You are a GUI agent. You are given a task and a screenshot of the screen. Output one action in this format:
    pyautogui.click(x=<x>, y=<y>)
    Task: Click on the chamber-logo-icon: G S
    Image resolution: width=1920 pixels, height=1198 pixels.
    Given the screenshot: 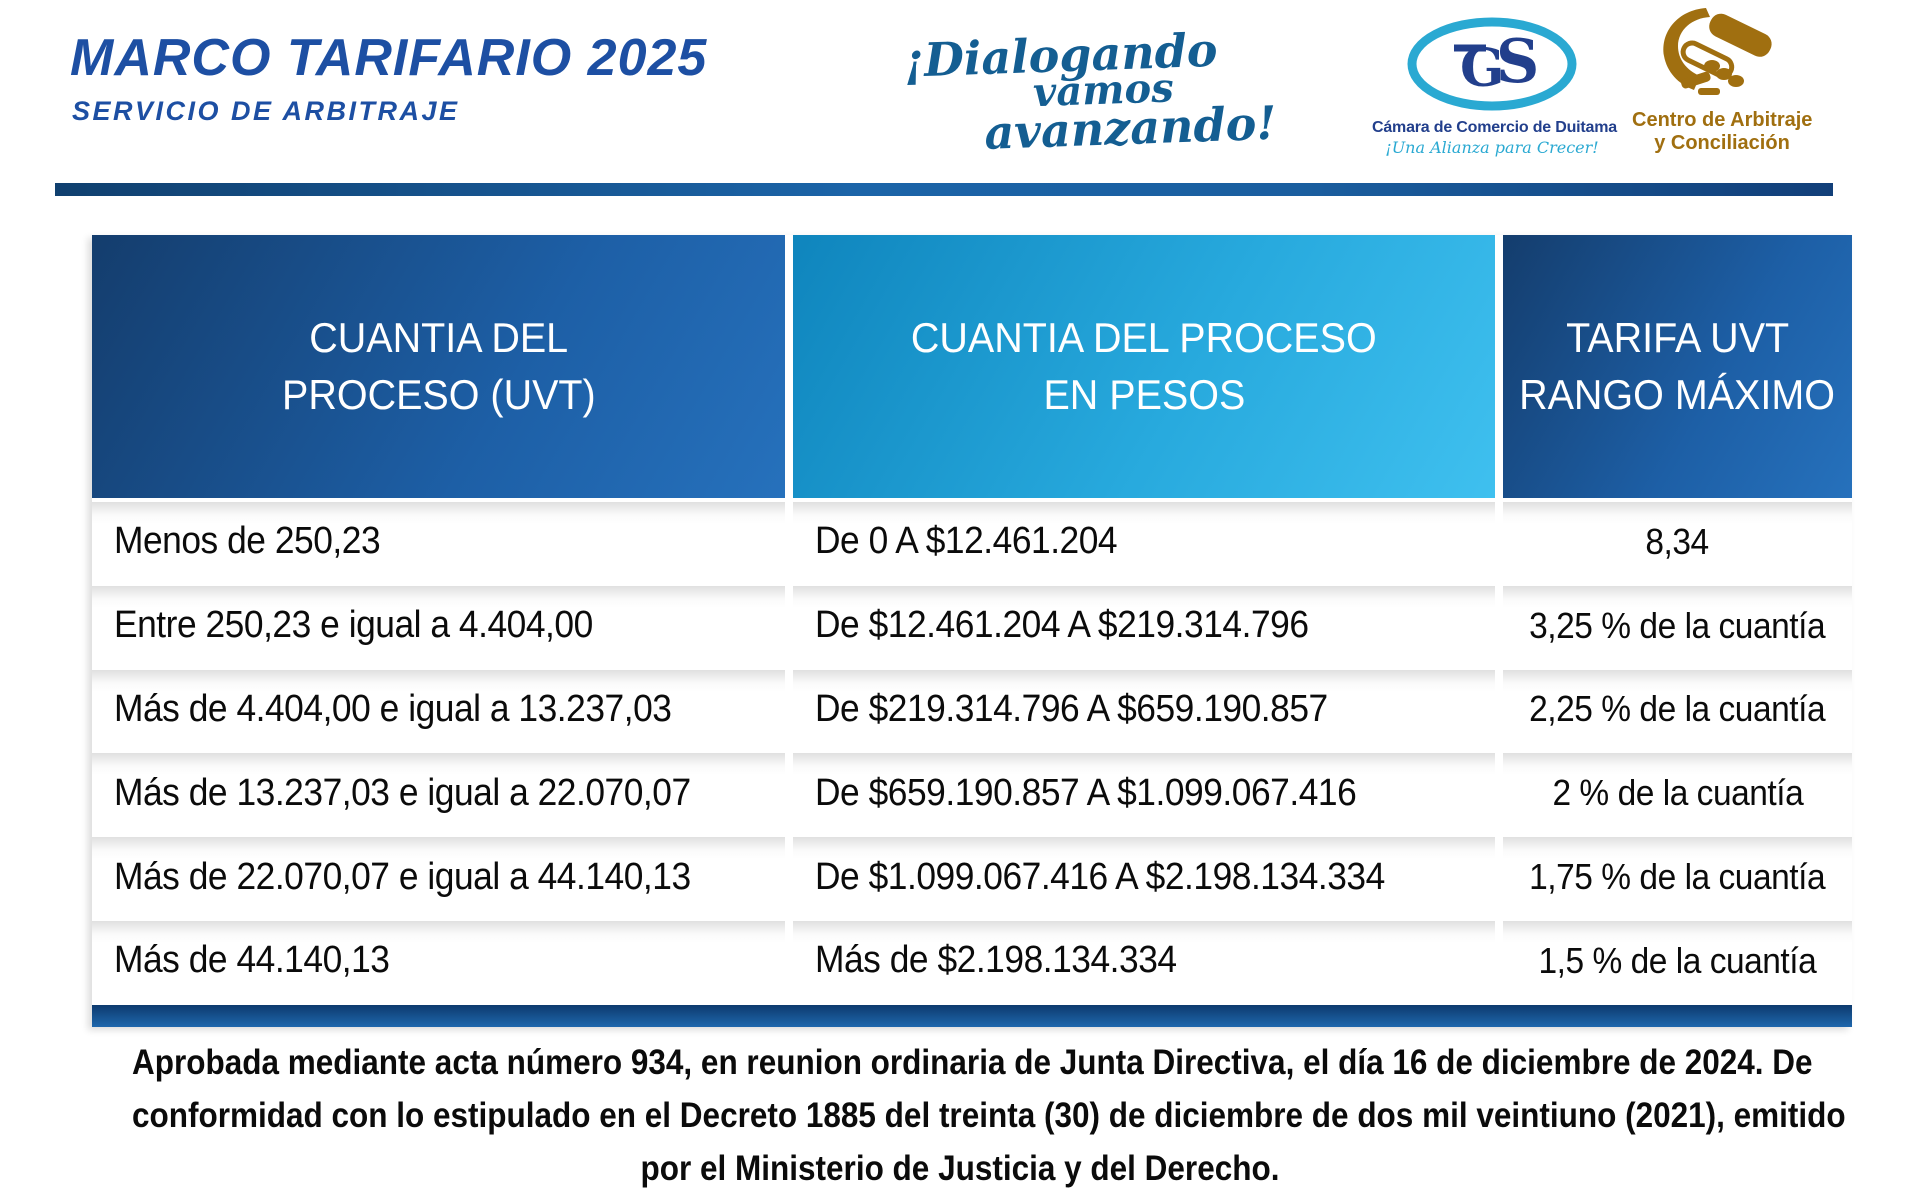 What is the action you would take?
    pyautogui.click(x=1492, y=64)
    